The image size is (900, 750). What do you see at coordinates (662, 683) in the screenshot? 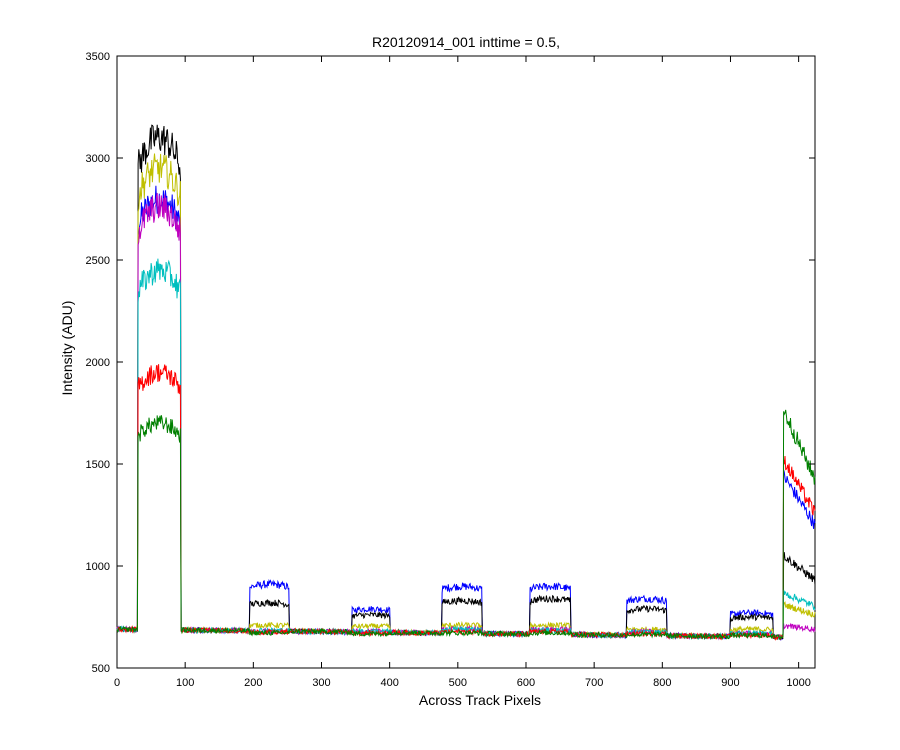
I see `x-tick-label: 800` at bounding box center [662, 683].